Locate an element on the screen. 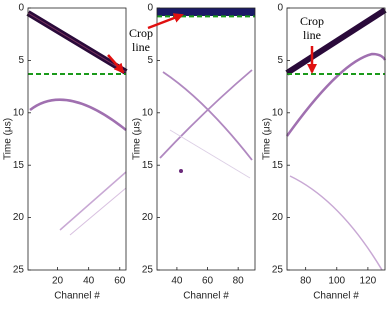  x-tick-label: 120 is located at coordinates (368, 281).